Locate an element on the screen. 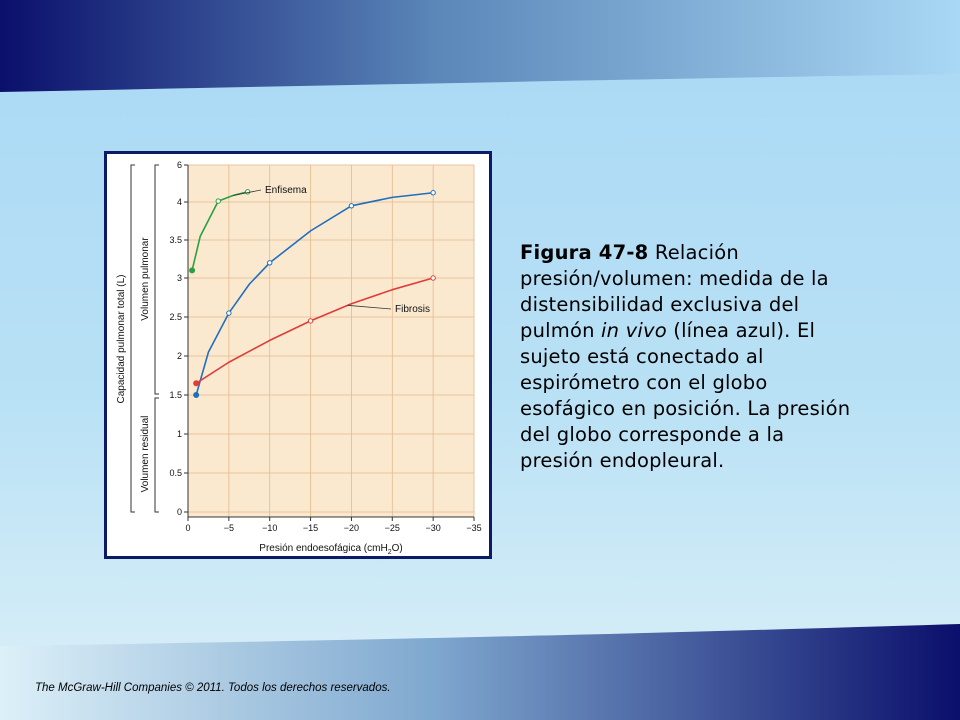  series-label-fibrosis: Fibrosis is located at coordinates (412, 309).